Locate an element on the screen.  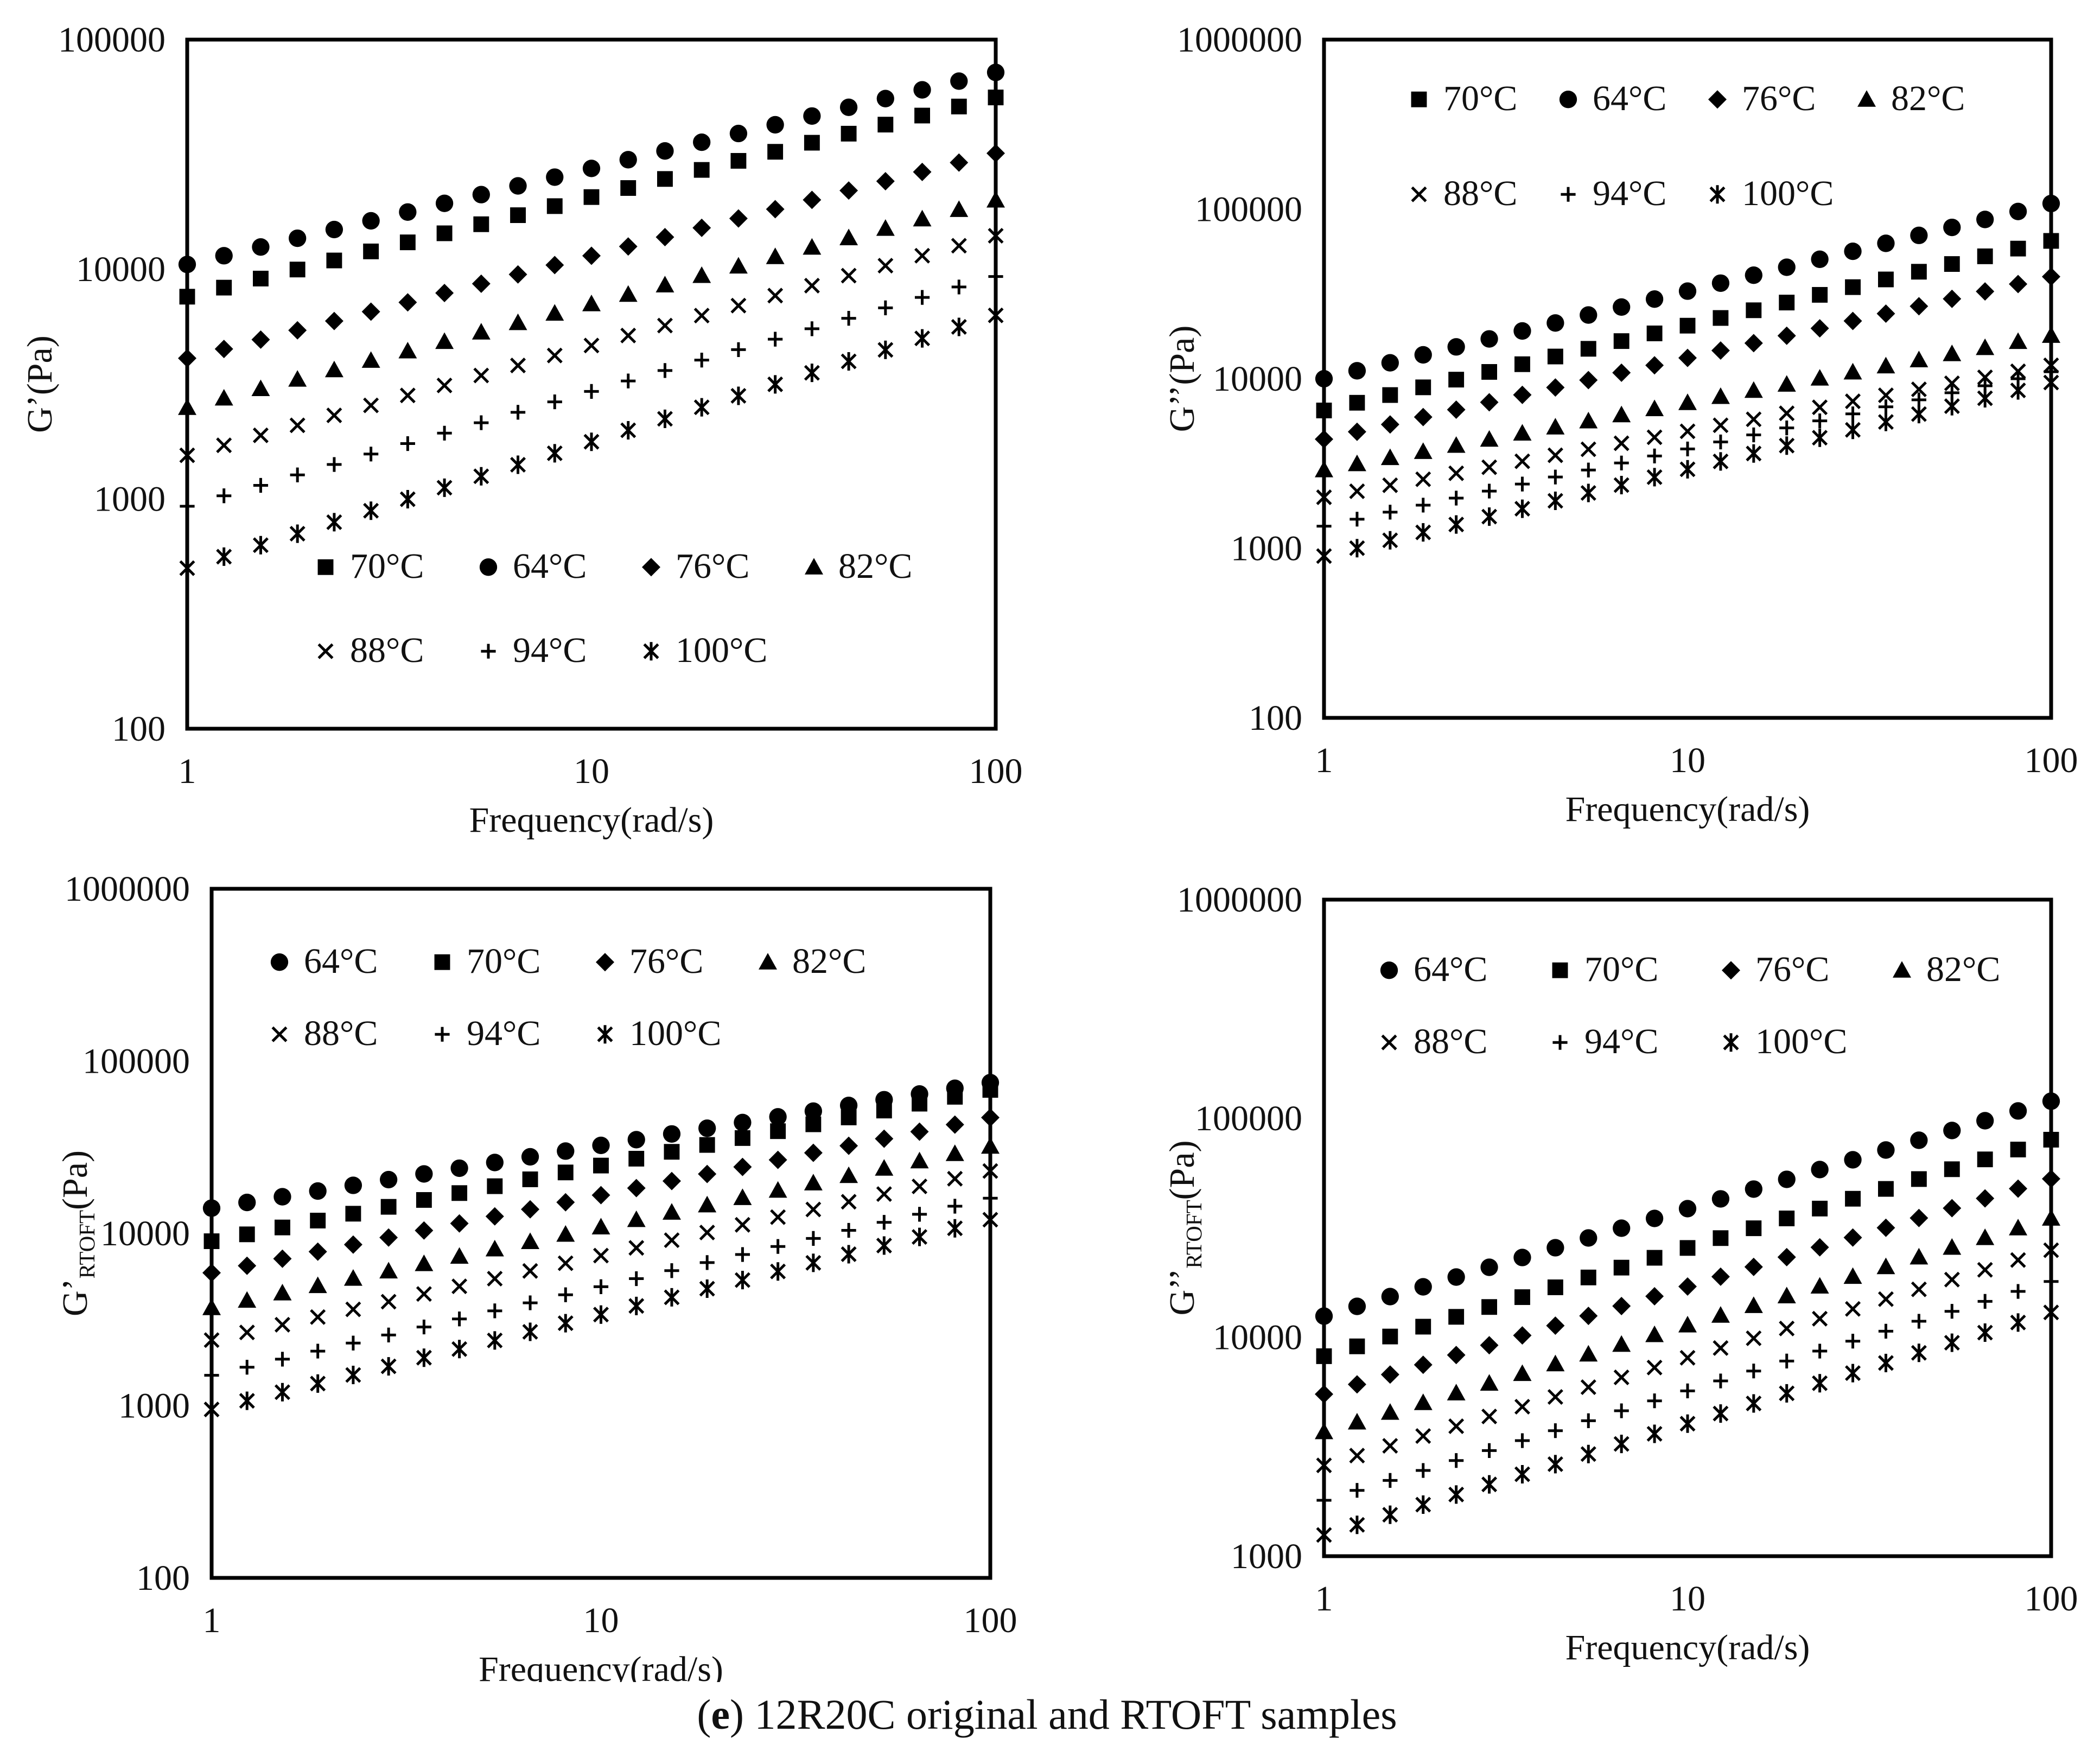
x-tick-label: 1 is located at coordinates (1324, 1599).